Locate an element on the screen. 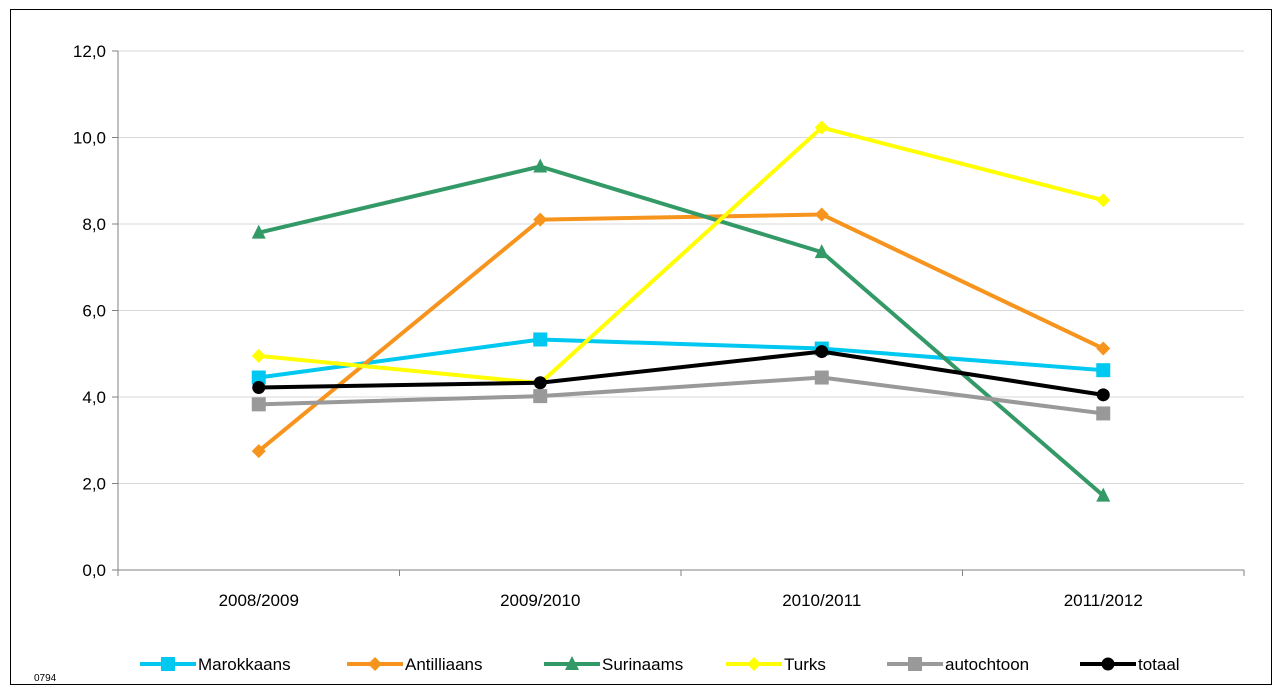 The height and width of the screenshot is (688, 1276). x-tick-label: 2010/2011 is located at coordinates (821, 600).